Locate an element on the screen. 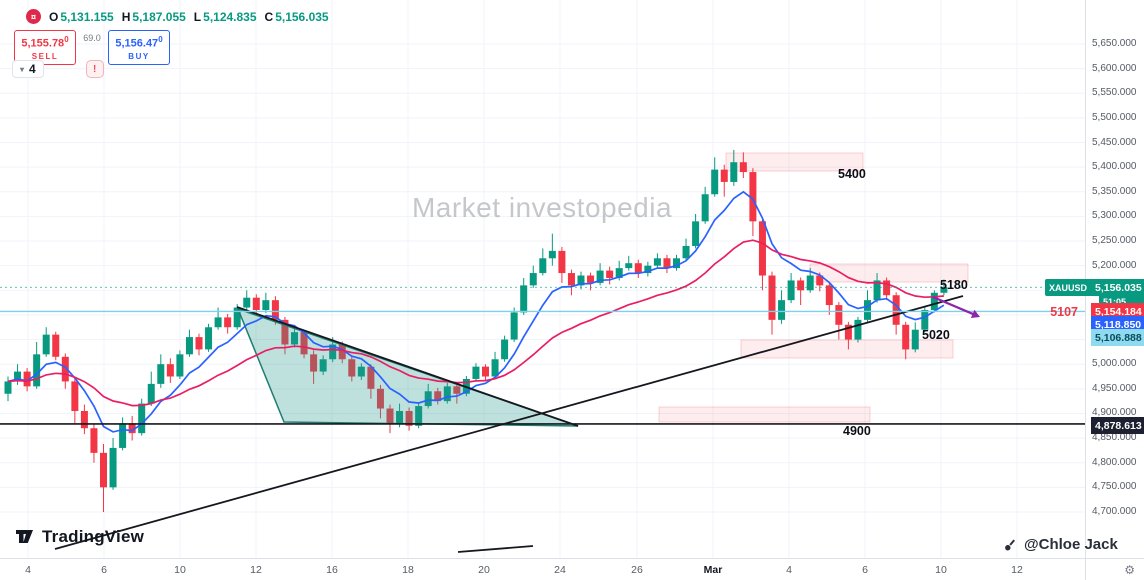 The width and height of the screenshot is (1144, 580). ohlc-high-value: 5,187.055 is located at coordinates (159, 16).